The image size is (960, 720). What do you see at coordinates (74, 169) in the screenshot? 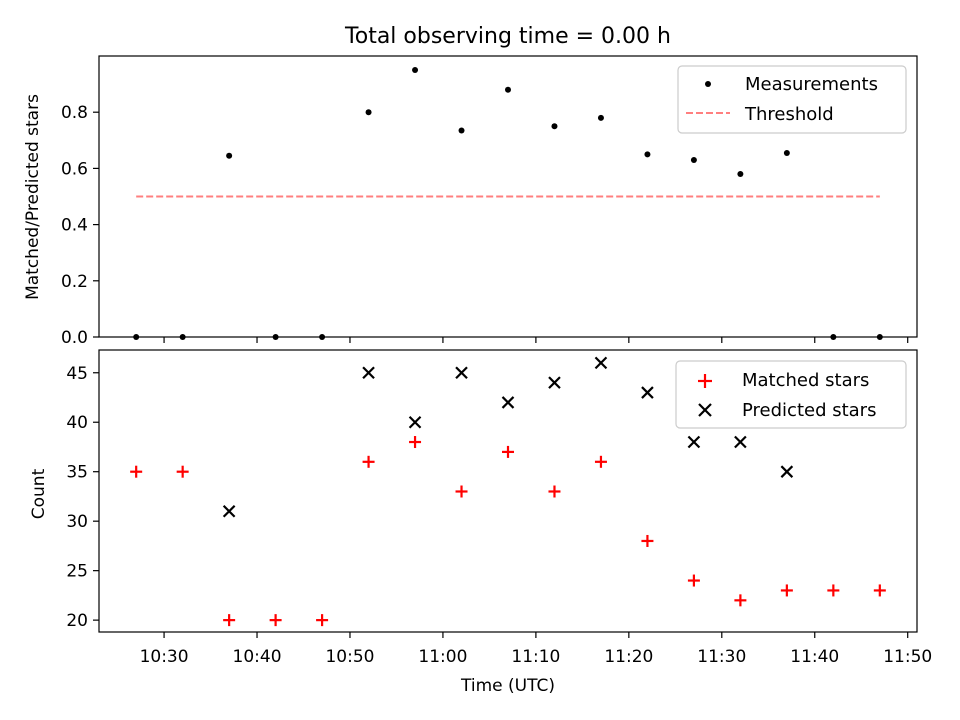
I see `top-ytick-label: 0.6` at bounding box center [74, 169].